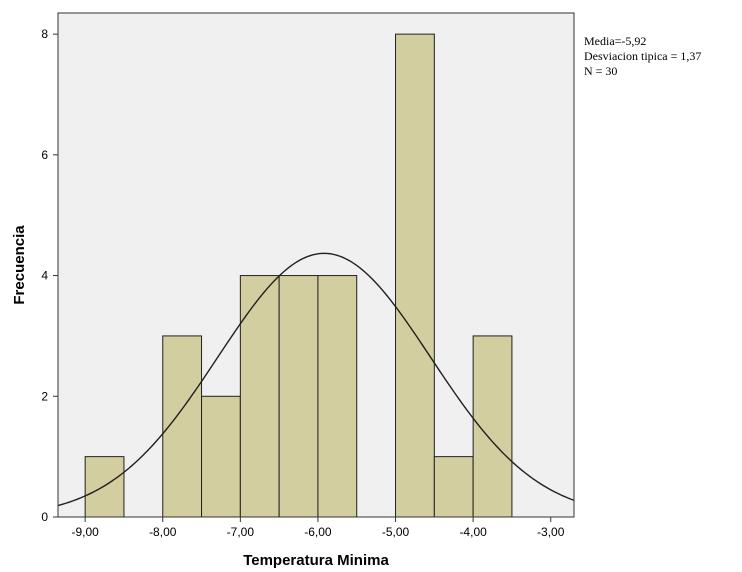 The image size is (742, 572). I want to click on stats-std-dev: Desviacion tipica = 1,37, so click(642, 56).